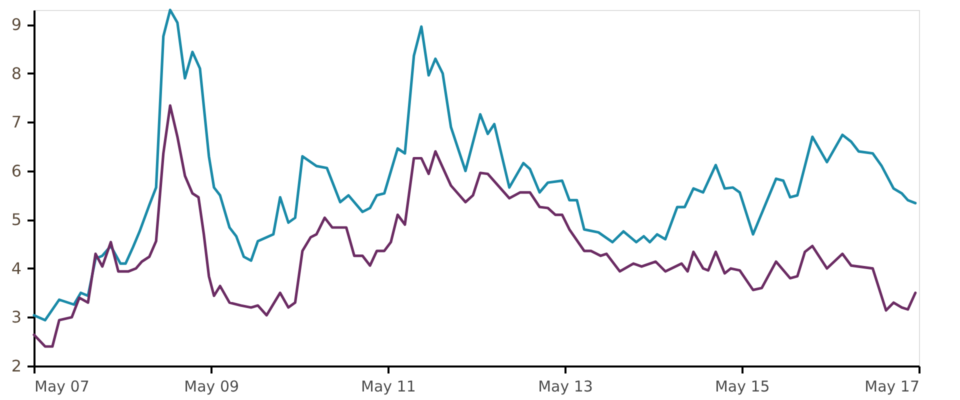 This screenshot has width=960, height=400. Describe the element at coordinates (388, 387) in the screenshot. I see `x-tick-label: May 11` at that location.